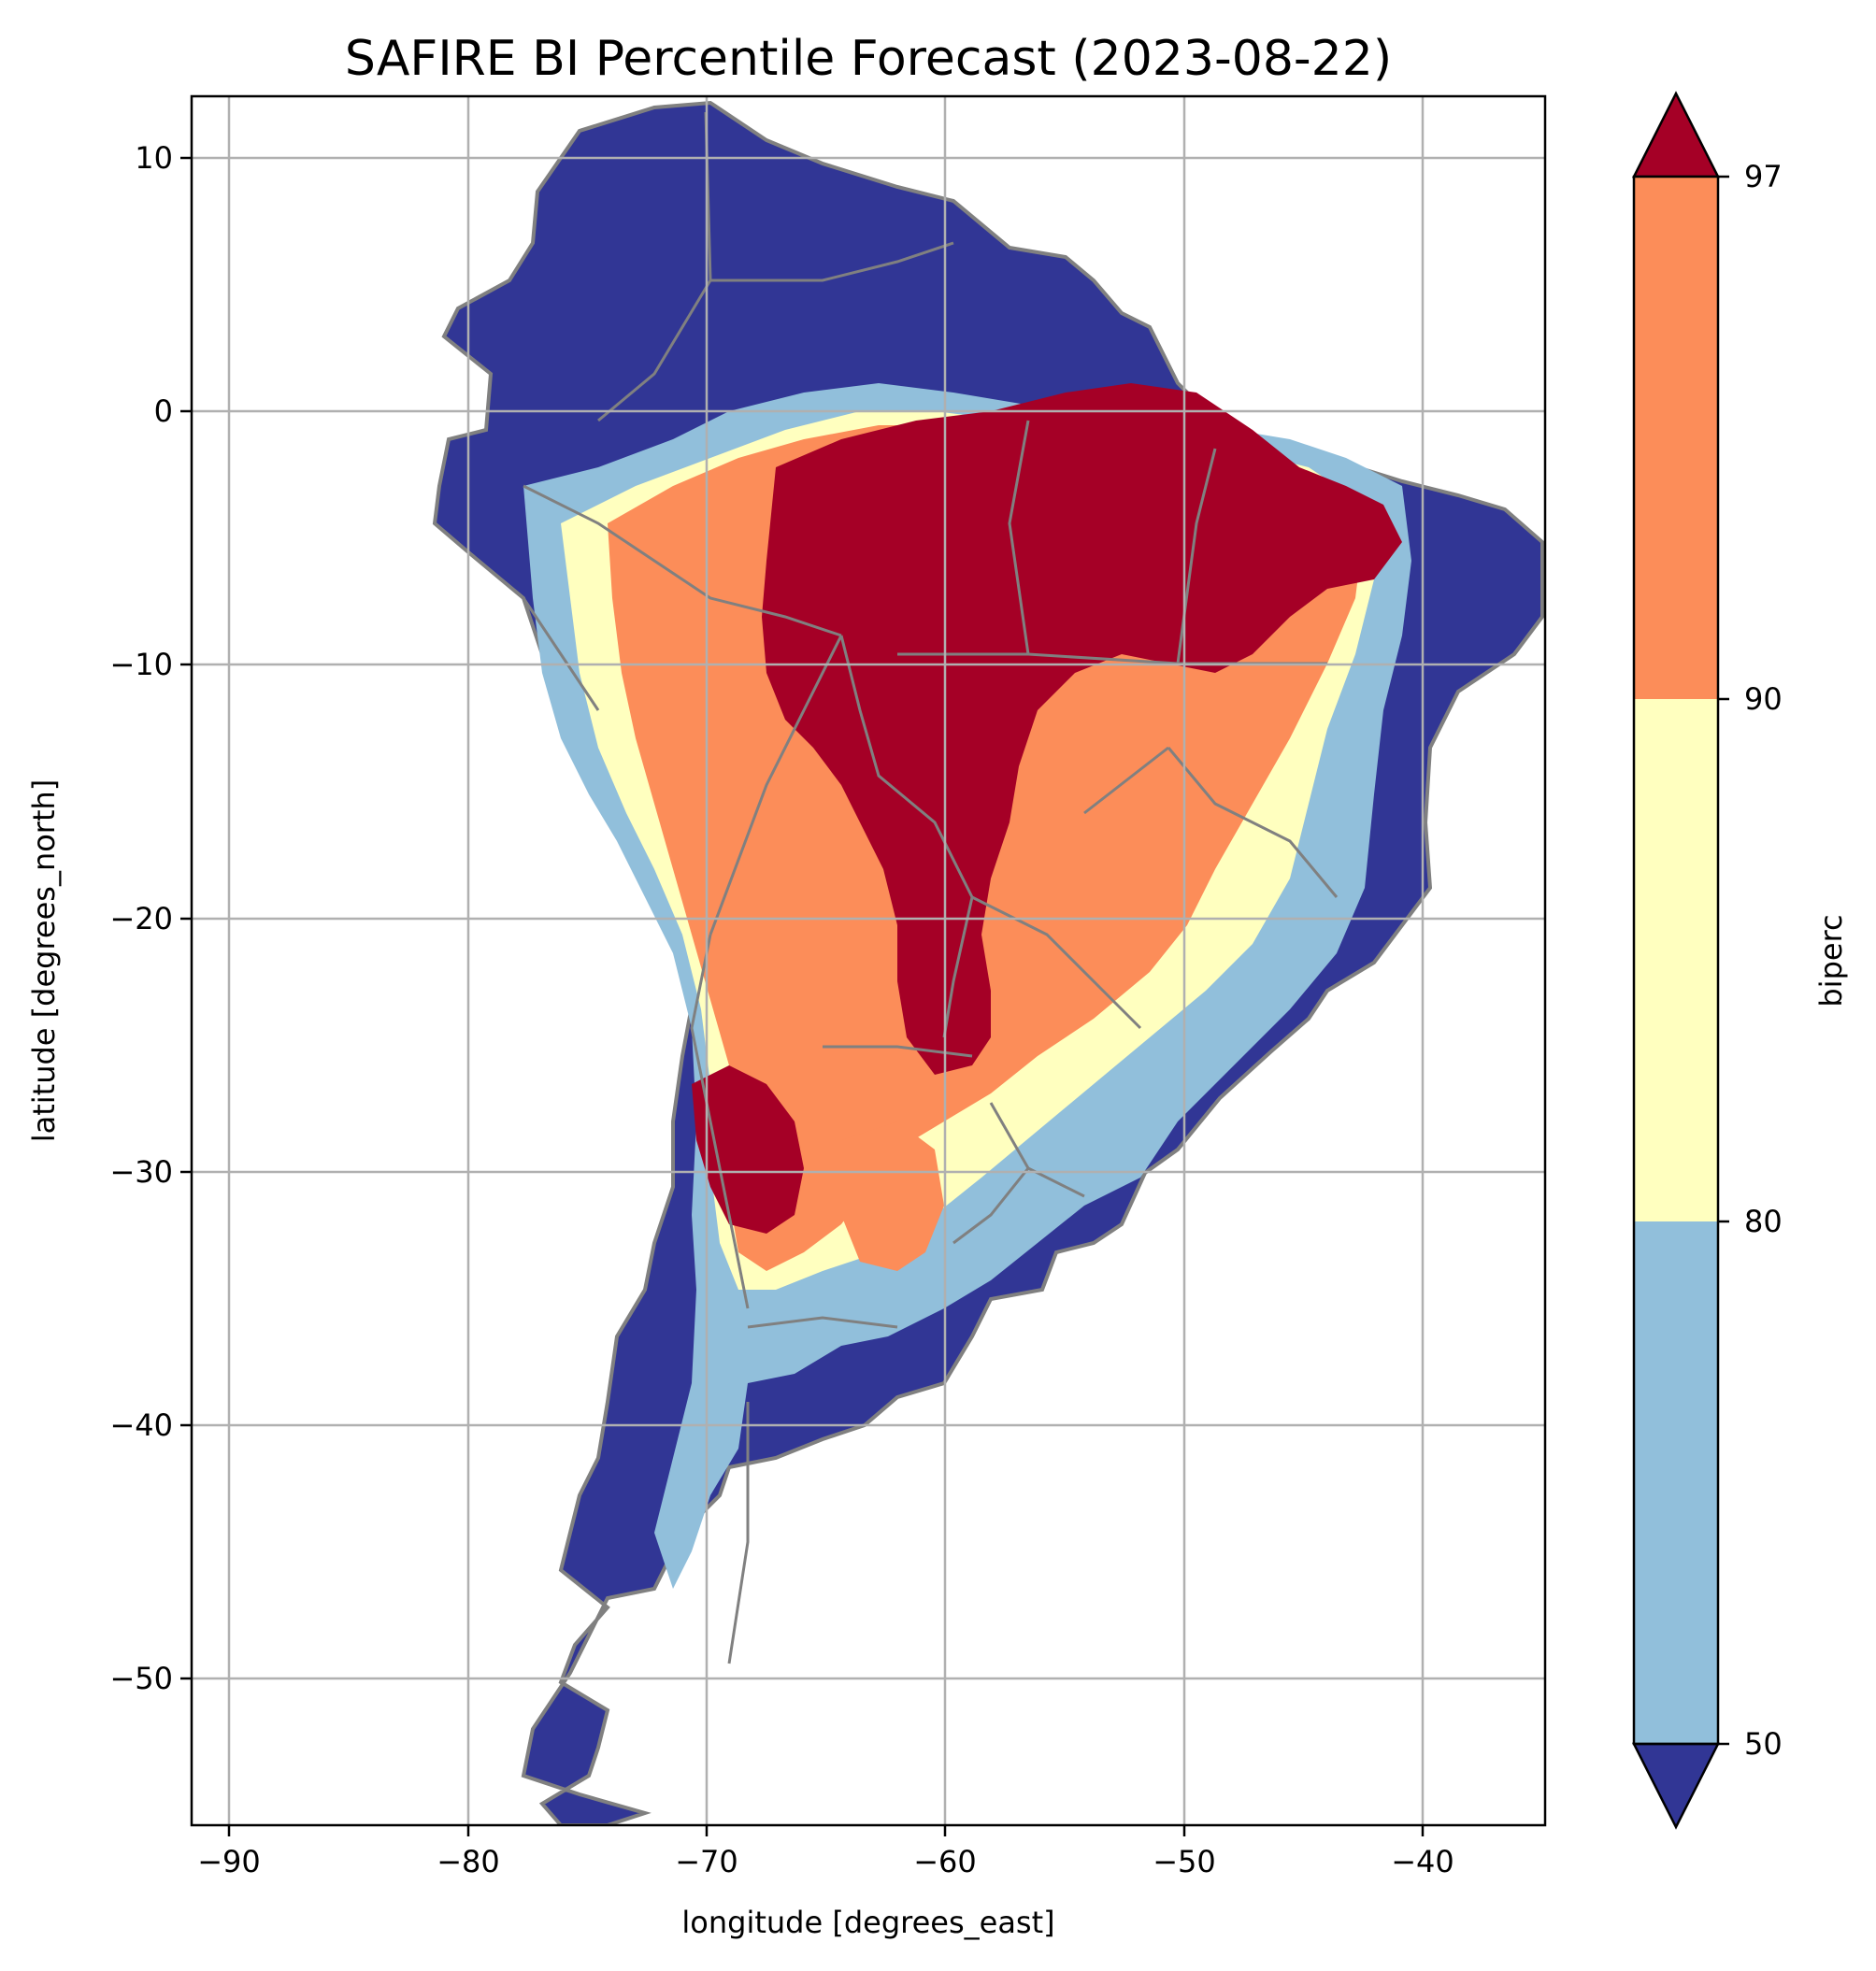 Image resolution: width=1876 pixels, height=1971 pixels. I want to click on x-tick-label: −80, so click(469, 1861).